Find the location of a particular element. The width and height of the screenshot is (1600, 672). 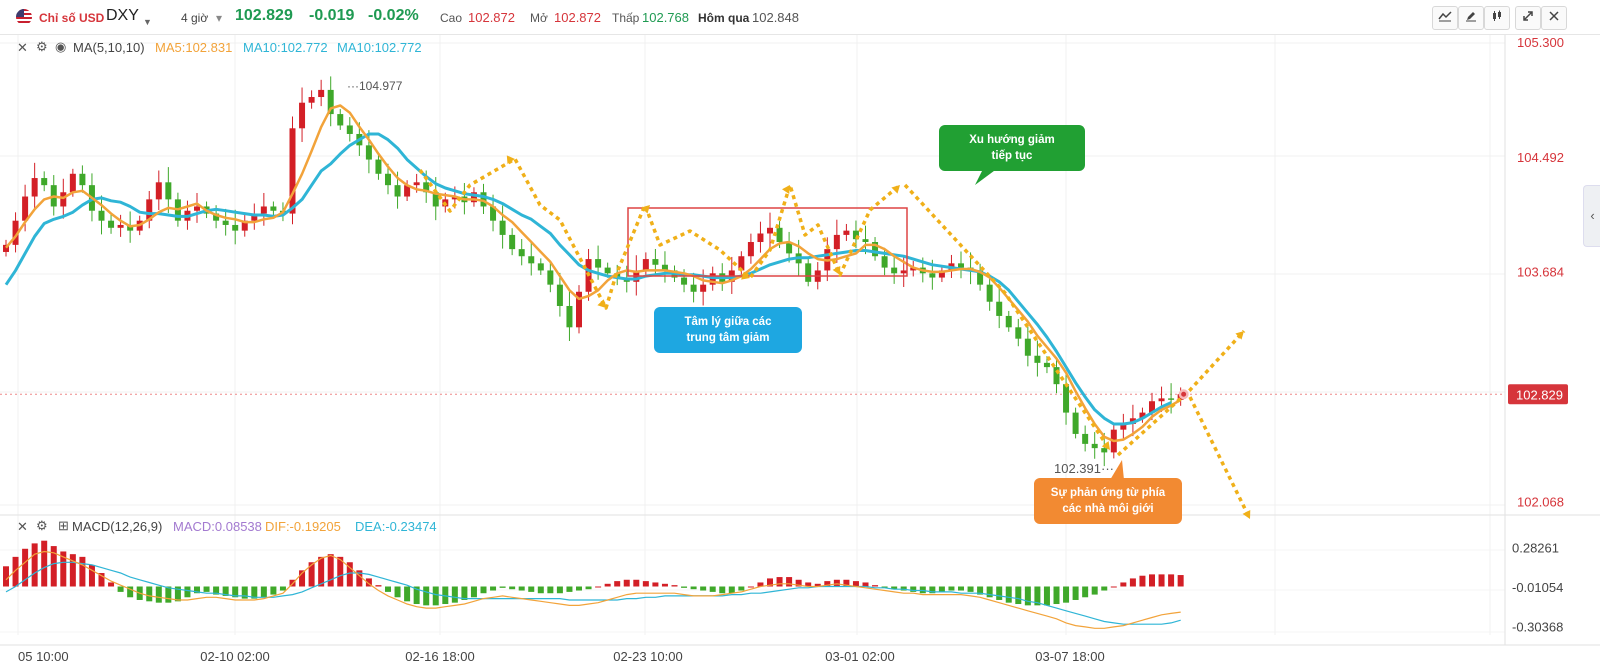

broker-reaction-callout: Sự phản ứng từ phía các nhà môi giới is located at coordinates (1108, 501).